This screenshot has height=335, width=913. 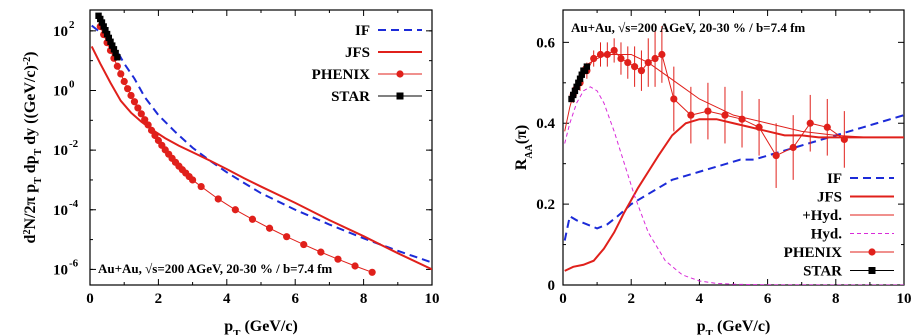 I want to click on y-tick-label: 0.2, so click(x=545, y=205).